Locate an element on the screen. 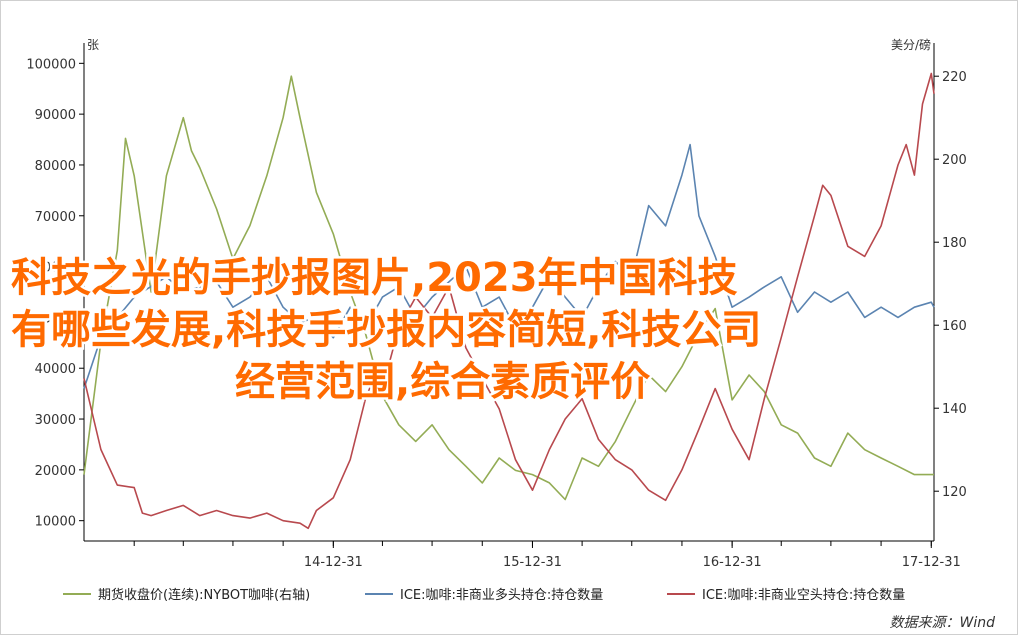 The height and width of the screenshot is (638, 1018). legend-label-price: 期货收盘价(连续):NYBOT咖啡(右轴) is located at coordinates (204, 595).